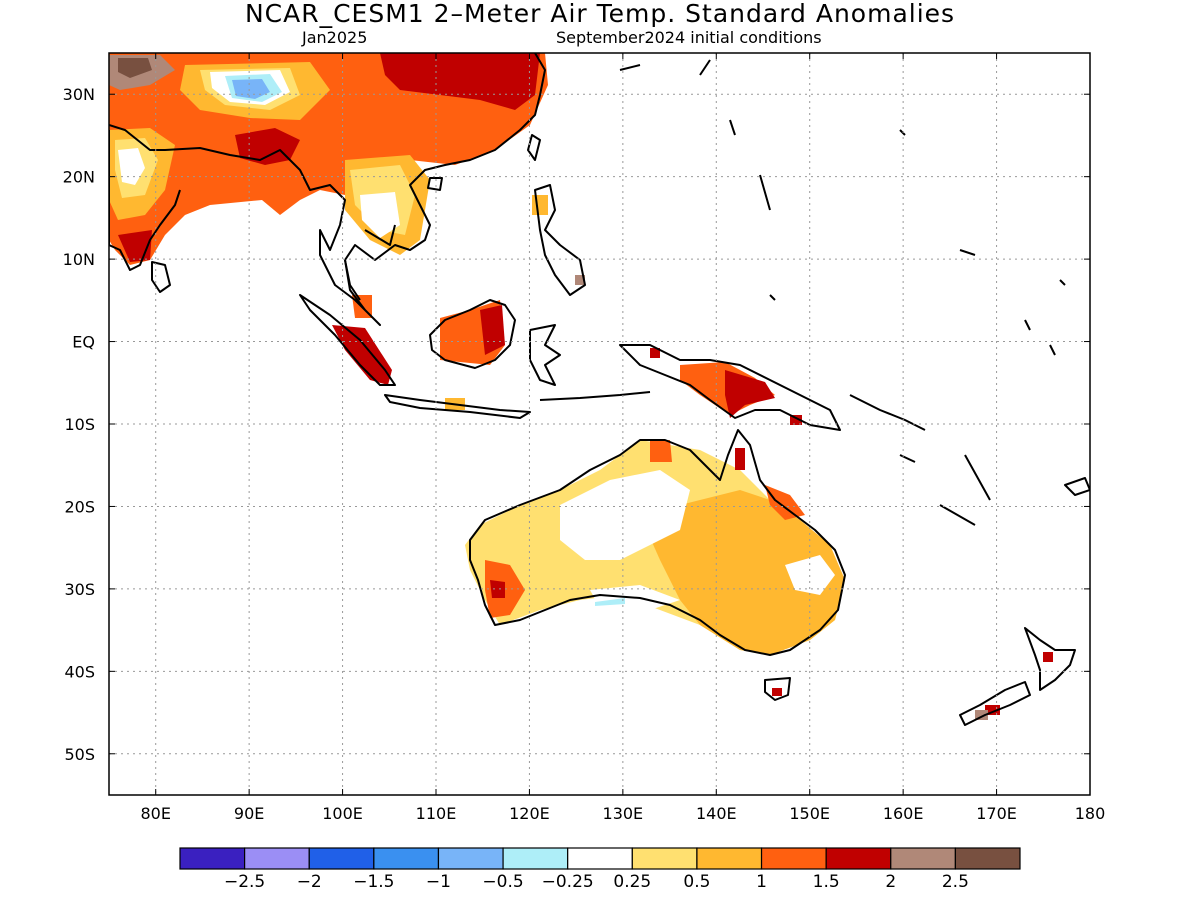 The height and width of the screenshot is (900, 1200). What do you see at coordinates (131, 166) in the screenshot?
I see `anomaly-region-india-white` at bounding box center [131, 166].